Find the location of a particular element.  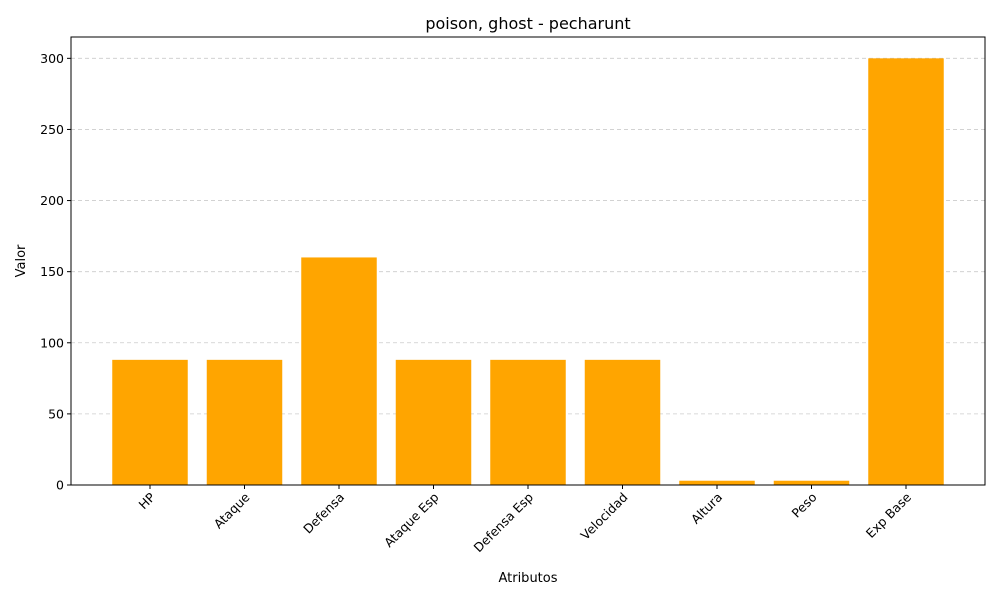

y-axis: 0 50 100 150 200 250 300 is located at coordinates (55, 272).